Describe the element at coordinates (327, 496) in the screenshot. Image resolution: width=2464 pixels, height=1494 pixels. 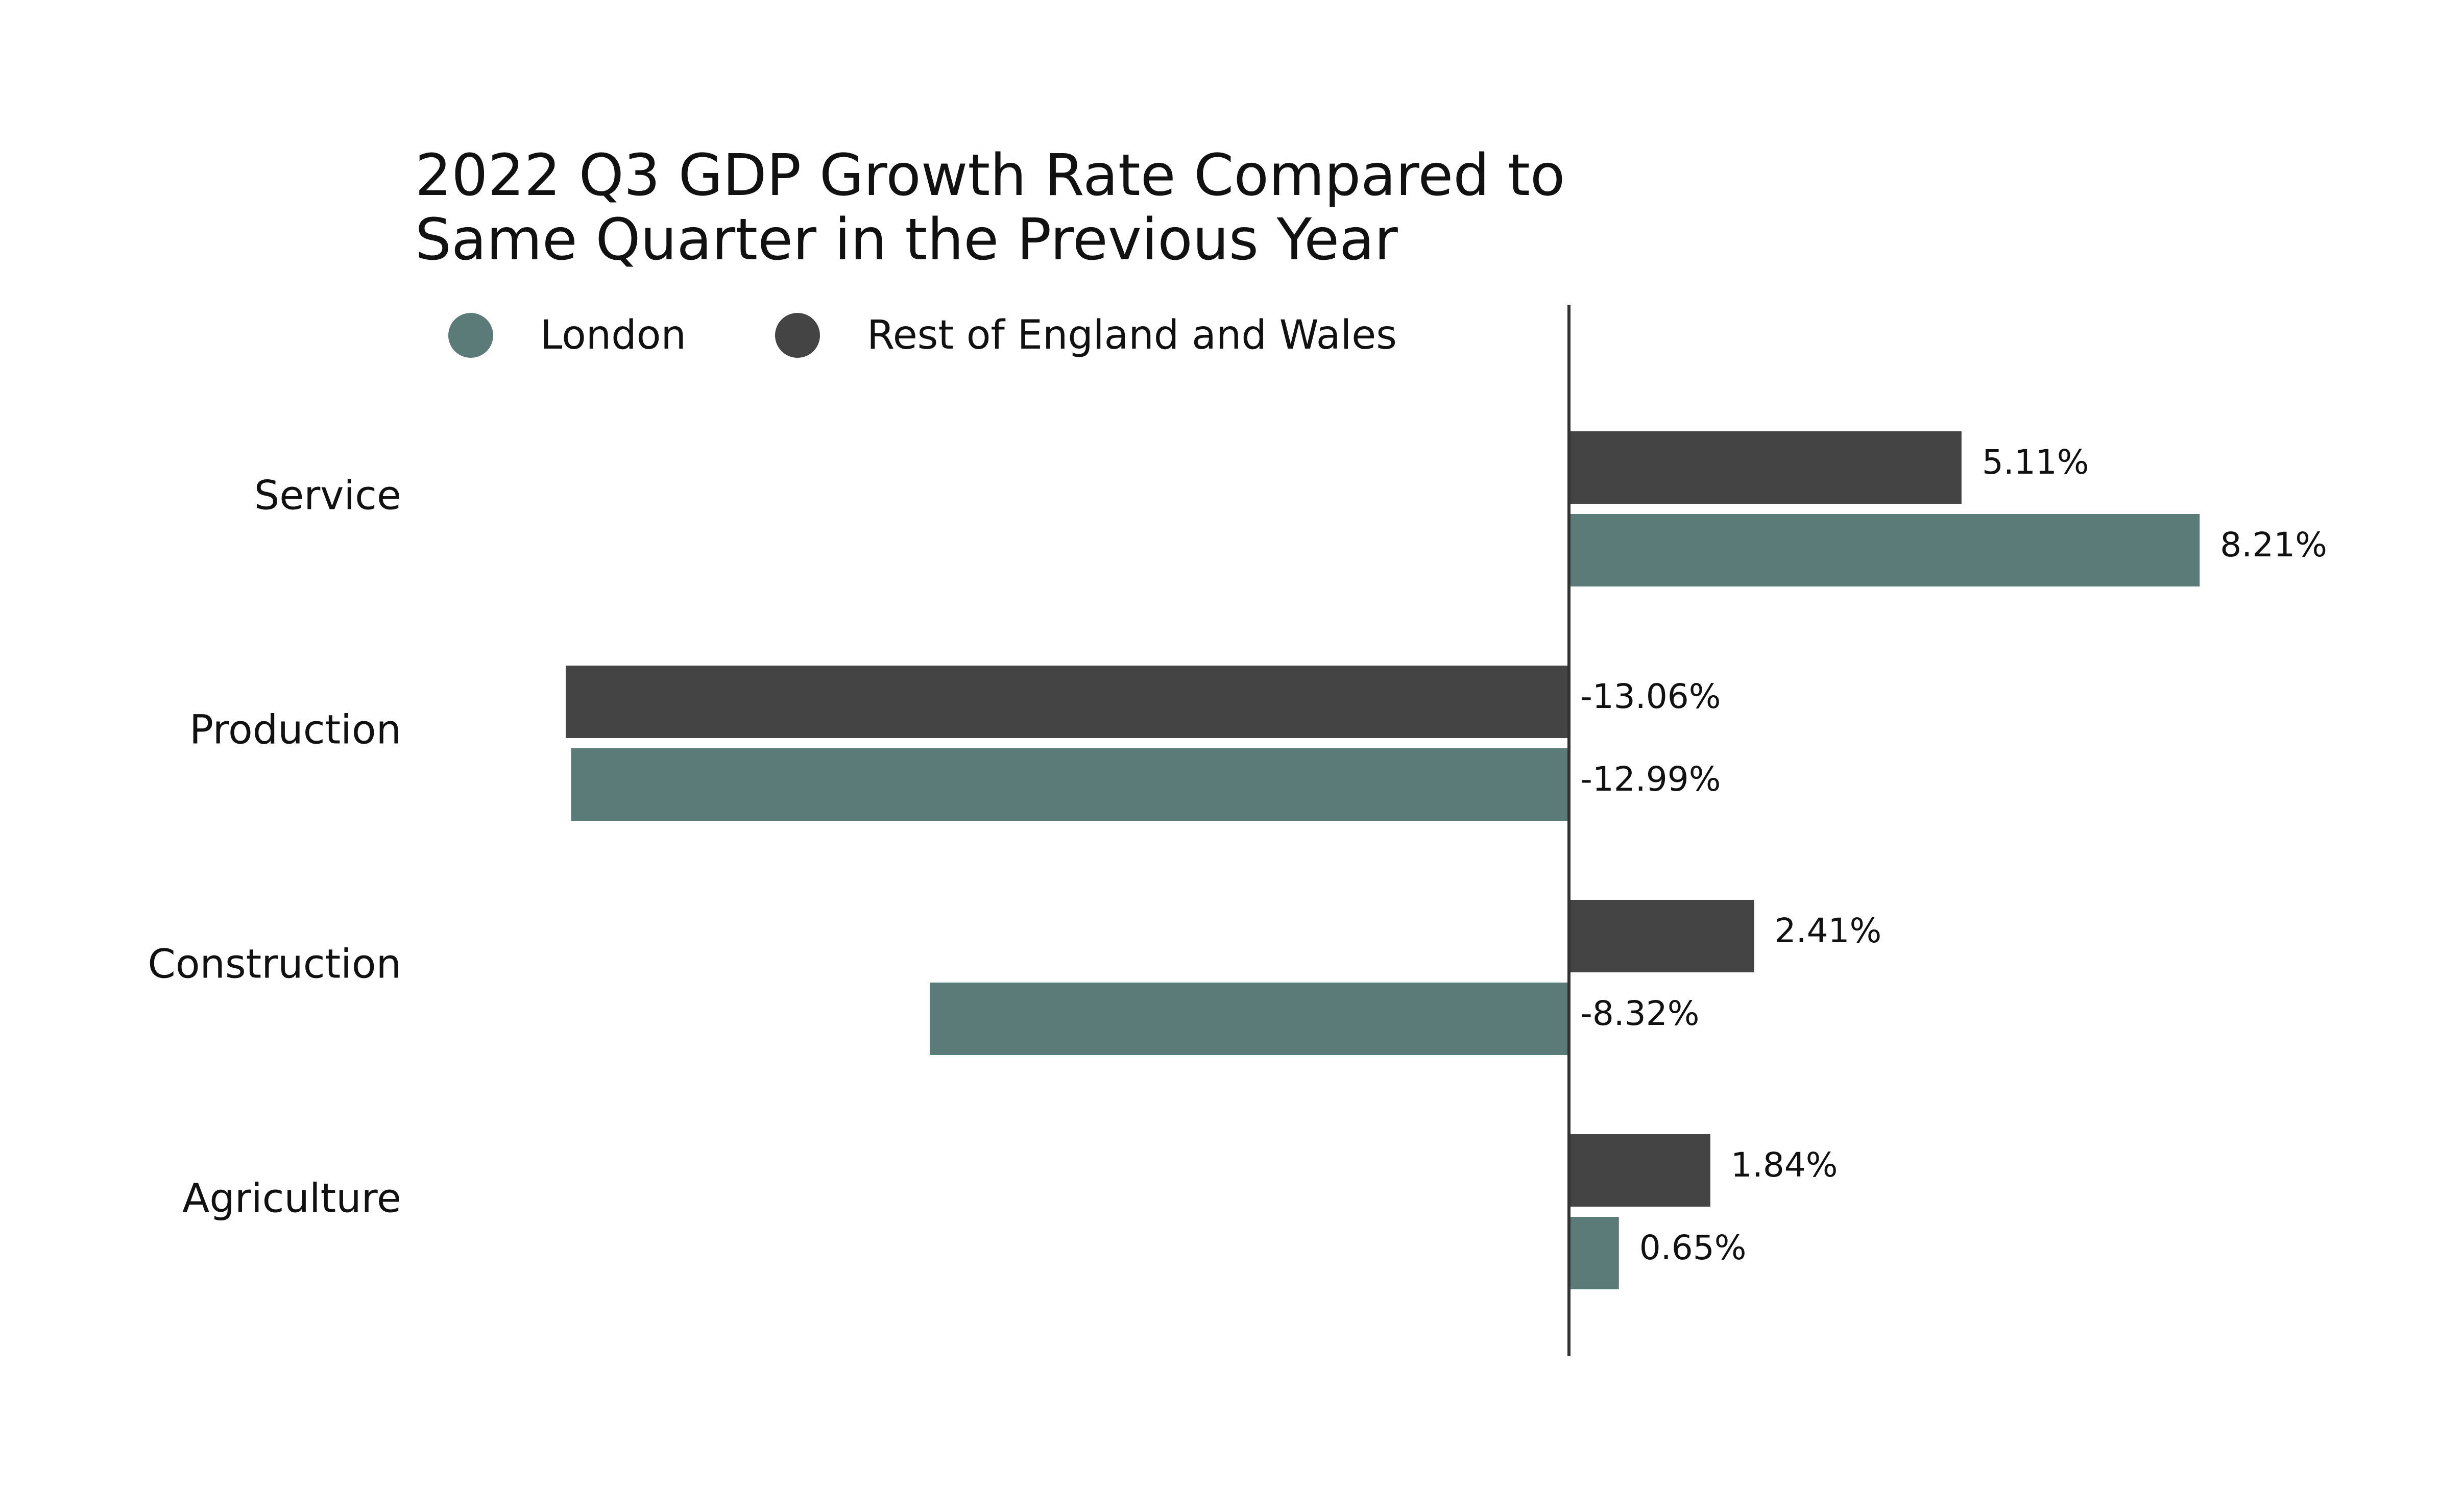
I see `category-label-service: Service` at that location.